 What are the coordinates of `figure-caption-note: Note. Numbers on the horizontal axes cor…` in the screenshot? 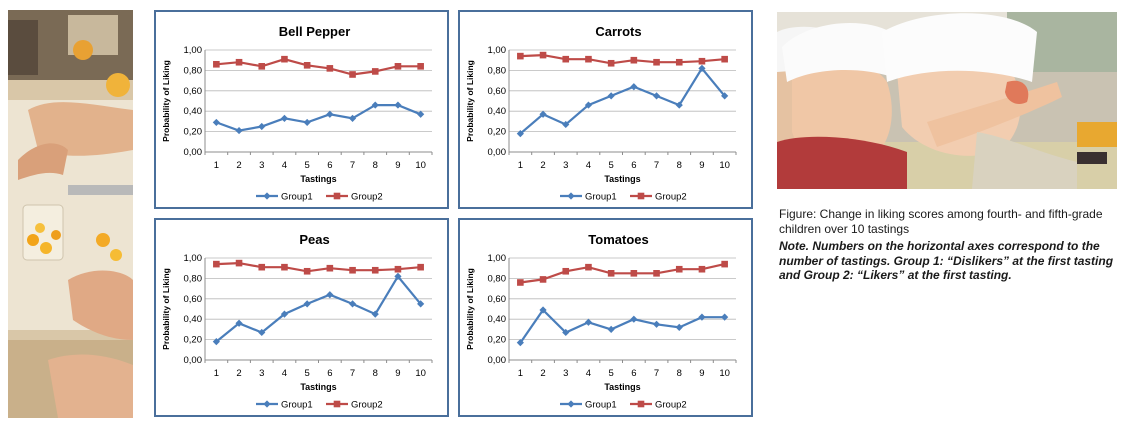 It's located at (946, 260).